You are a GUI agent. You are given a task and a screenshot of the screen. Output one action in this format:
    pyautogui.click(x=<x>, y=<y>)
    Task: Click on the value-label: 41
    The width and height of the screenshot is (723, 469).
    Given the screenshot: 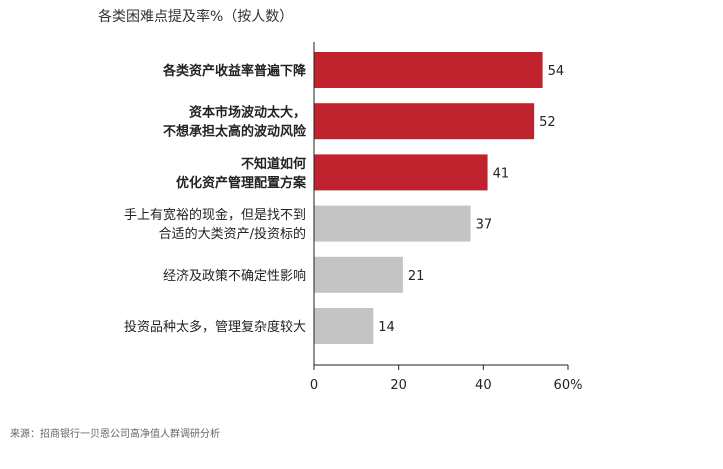 What is the action you would take?
    pyautogui.click(x=501, y=173)
    